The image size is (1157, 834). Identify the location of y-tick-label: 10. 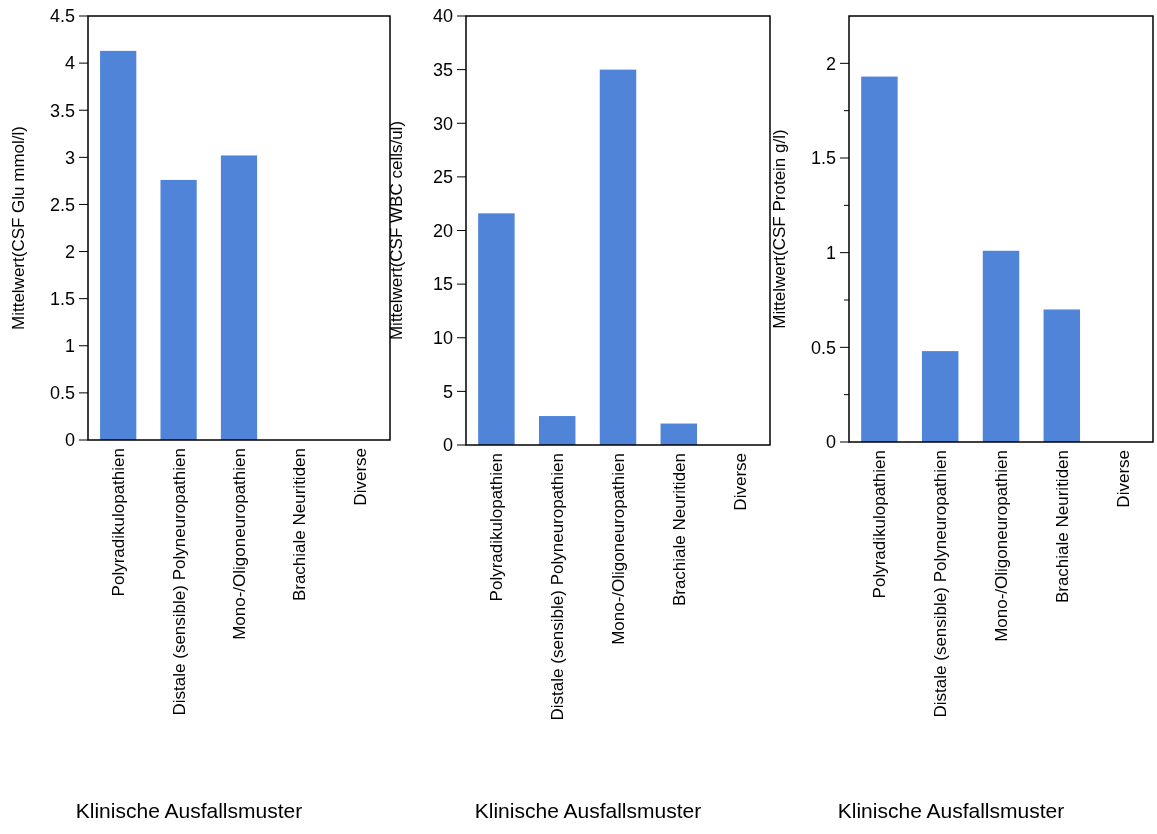
(442, 338).